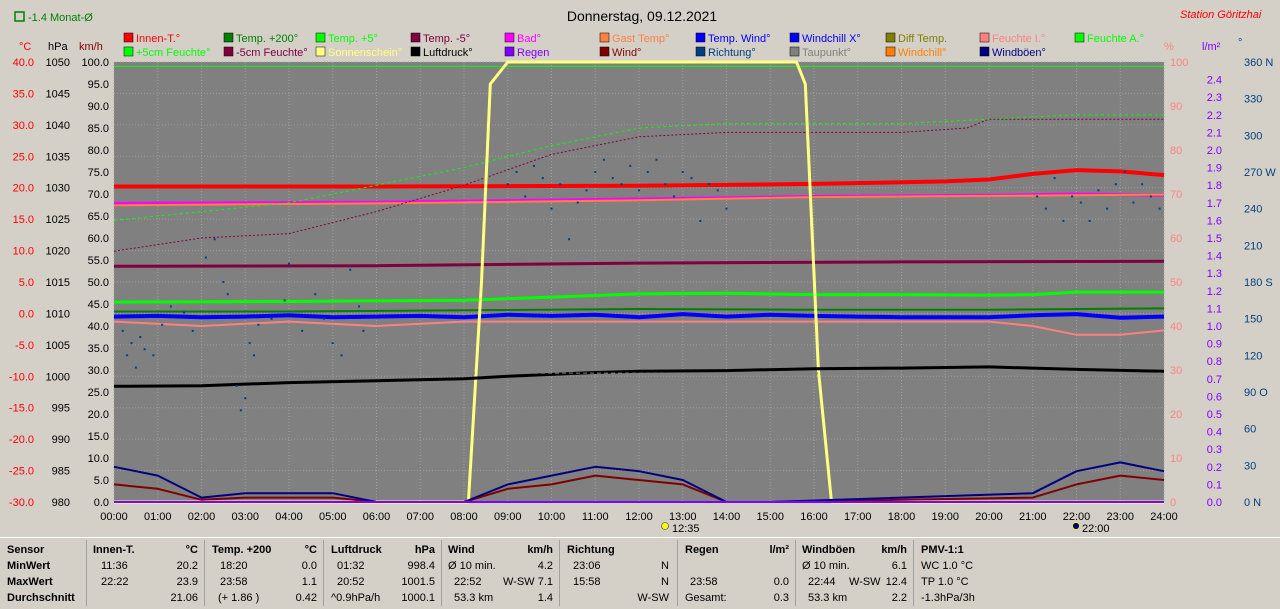 The width and height of the screenshot is (1280, 609). Describe the element at coordinates (448, 53) in the screenshot. I see `legend-label: Luftdruck°` at that location.